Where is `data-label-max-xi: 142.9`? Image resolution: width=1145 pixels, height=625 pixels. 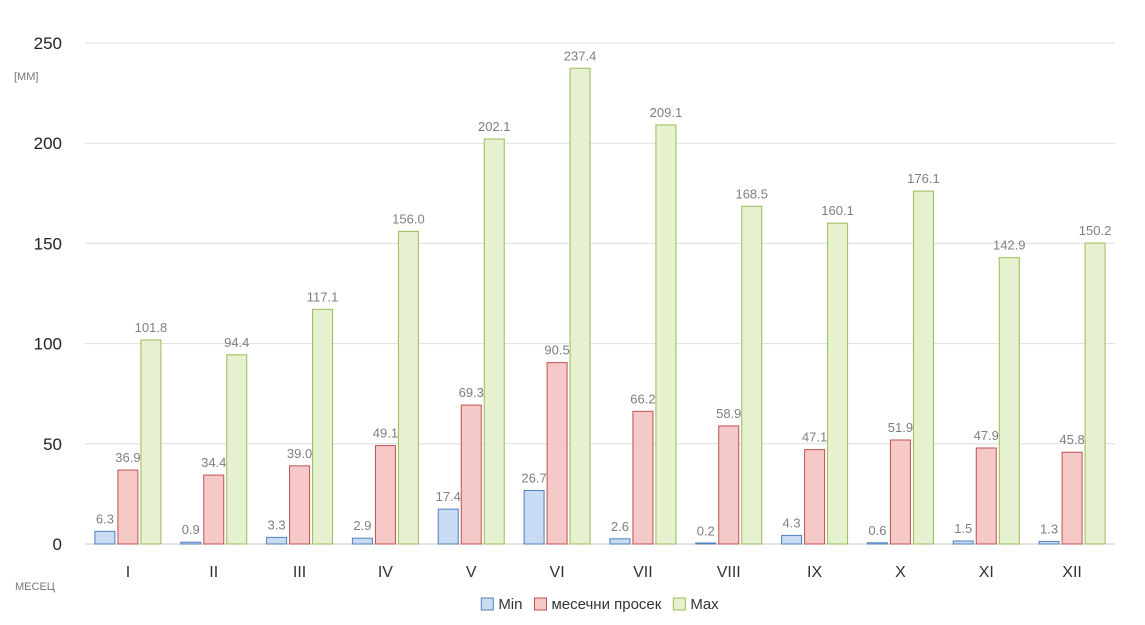 data-label-max-xi: 142.9 is located at coordinates (1009, 245).